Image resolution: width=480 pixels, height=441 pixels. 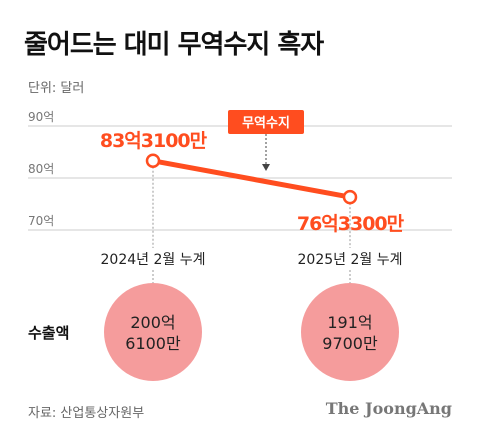 I want to click on category-label: 2024년 2월 누계, so click(x=153, y=260).